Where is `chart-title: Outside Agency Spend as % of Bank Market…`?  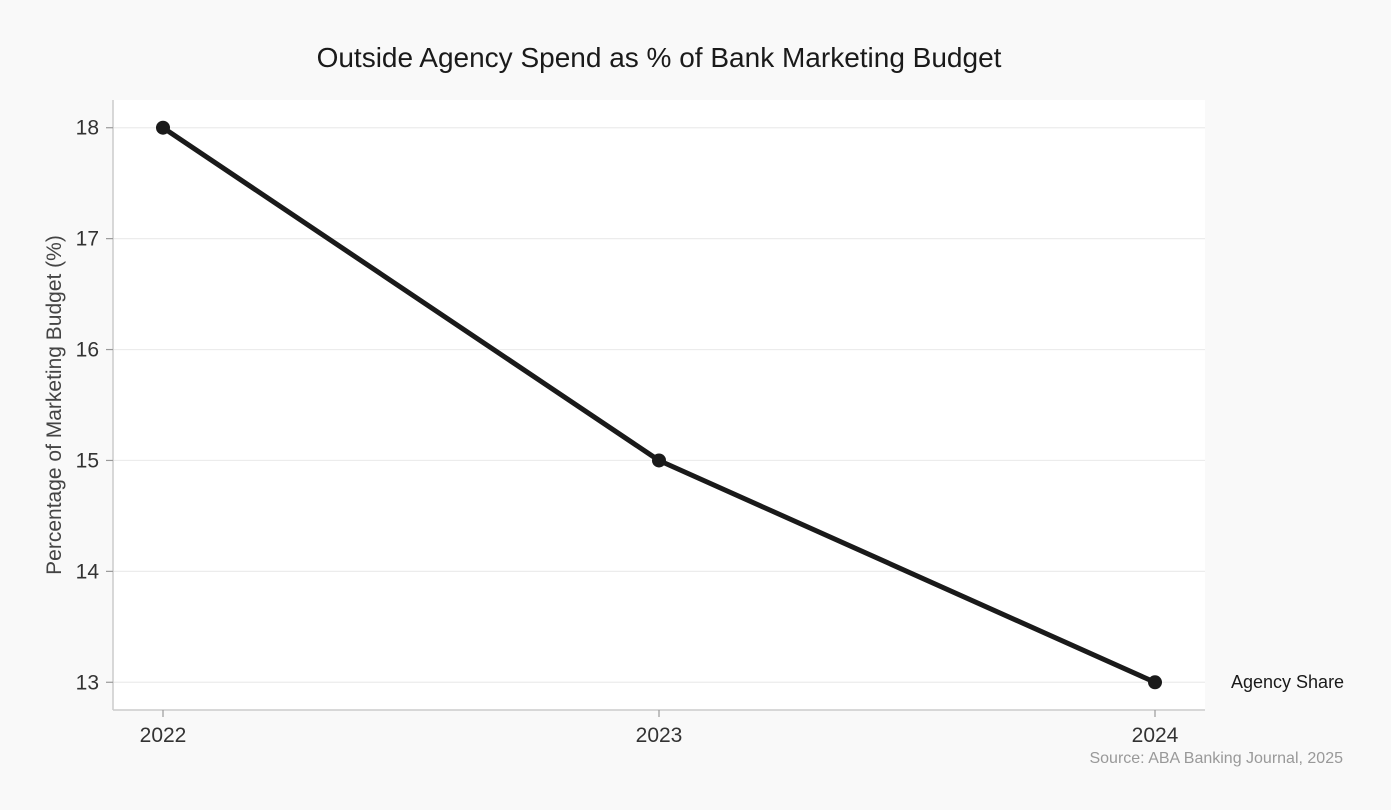 chart-title: Outside Agency Spend as % of Bank Market… is located at coordinates (659, 57).